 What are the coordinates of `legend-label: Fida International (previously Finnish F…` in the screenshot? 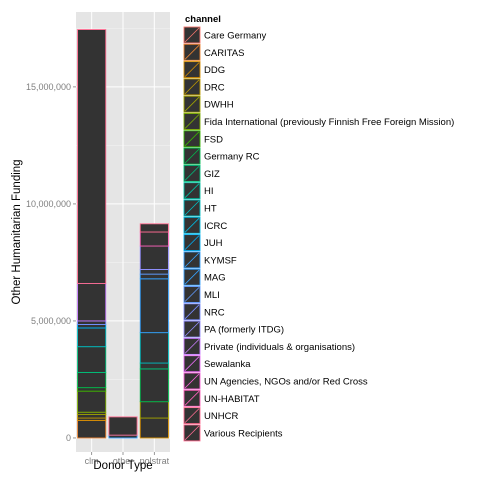 It's located at (329, 122).